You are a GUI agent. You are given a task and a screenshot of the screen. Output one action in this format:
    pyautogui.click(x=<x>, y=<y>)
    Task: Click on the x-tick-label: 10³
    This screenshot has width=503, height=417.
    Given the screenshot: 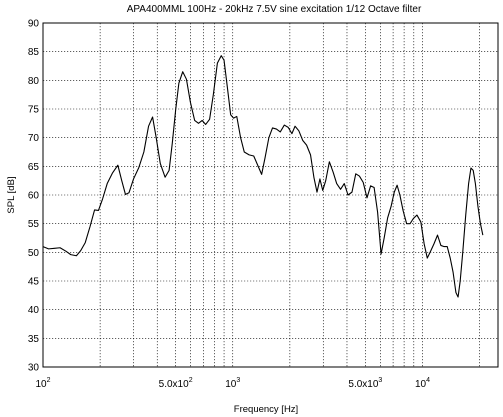 What is the action you would take?
    pyautogui.click(x=232, y=383)
    